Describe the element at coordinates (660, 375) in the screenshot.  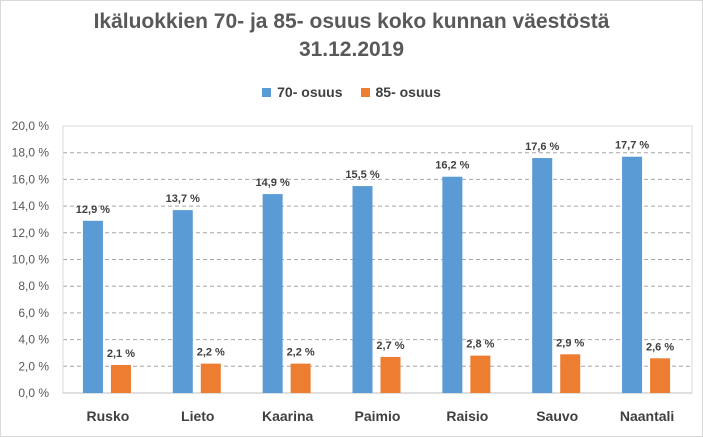
I see `bar-85-naantali` at that location.